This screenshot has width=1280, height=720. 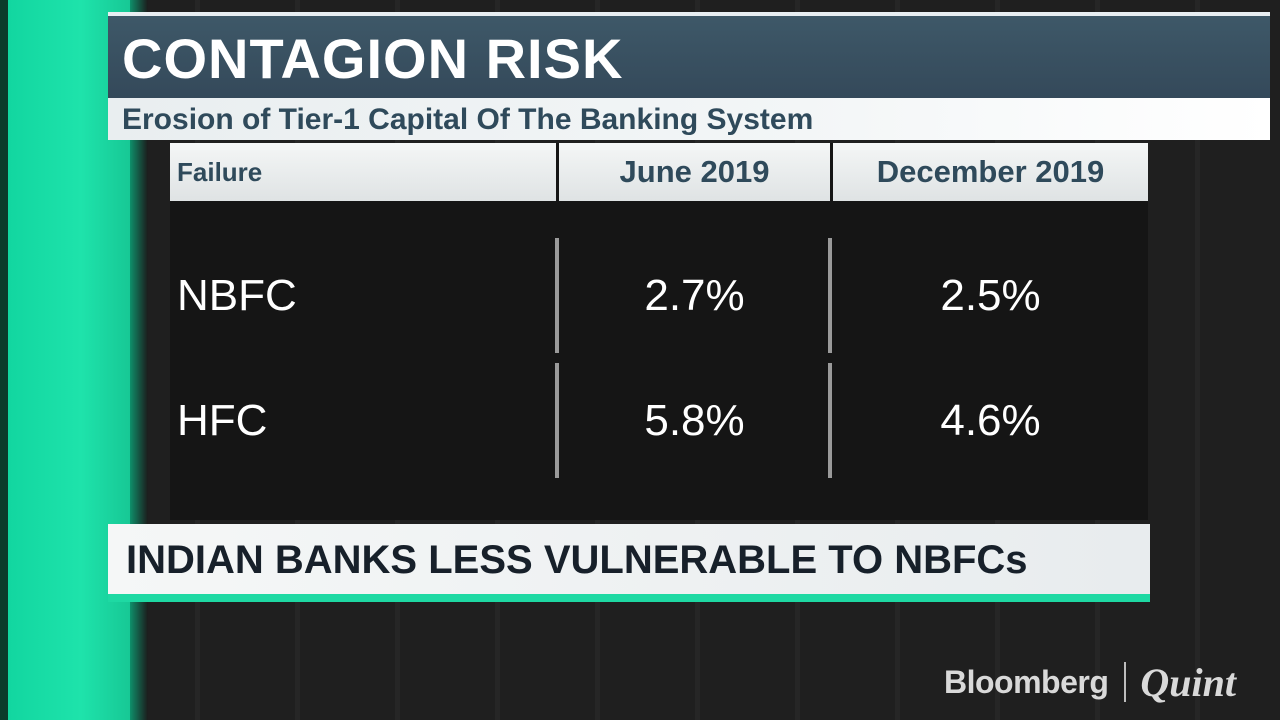 What do you see at coordinates (990, 420) in the screenshot?
I see `cell-december-2019: 4.6%` at bounding box center [990, 420].